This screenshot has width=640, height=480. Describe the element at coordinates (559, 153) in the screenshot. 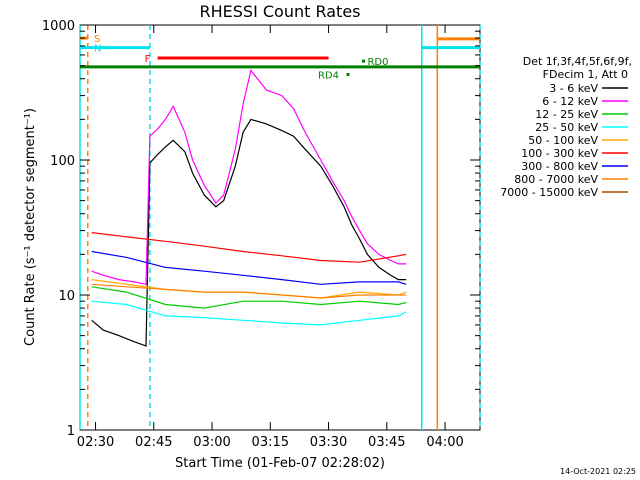

I see `legend-label-5: 100 - 300 keV` at that location.